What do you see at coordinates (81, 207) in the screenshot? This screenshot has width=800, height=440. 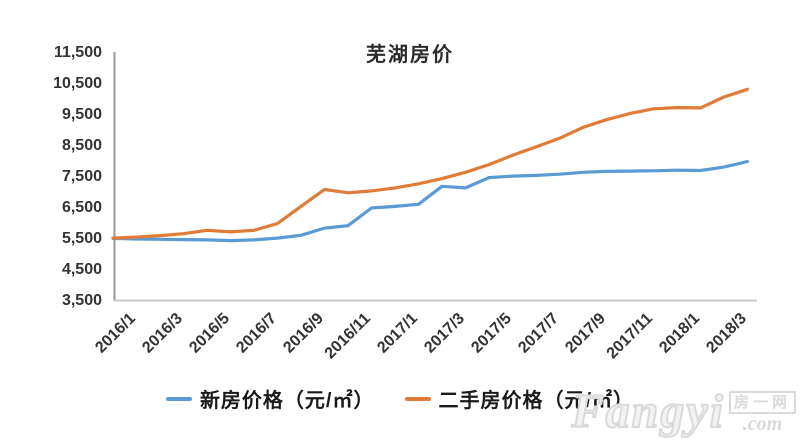 I see `y-axis-tick-label: 6,500` at bounding box center [81, 207].